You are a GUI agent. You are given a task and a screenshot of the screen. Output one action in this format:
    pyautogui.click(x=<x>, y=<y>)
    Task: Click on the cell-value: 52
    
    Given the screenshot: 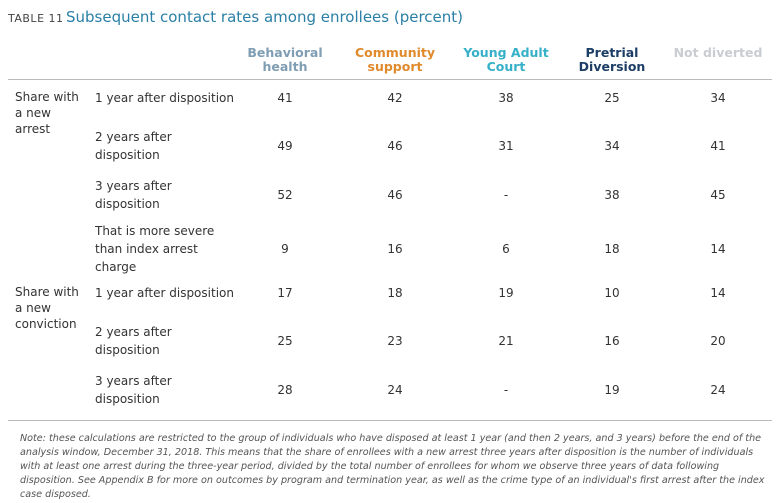 What is the action you would take?
    pyautogui.click(x=285, y=195)
    